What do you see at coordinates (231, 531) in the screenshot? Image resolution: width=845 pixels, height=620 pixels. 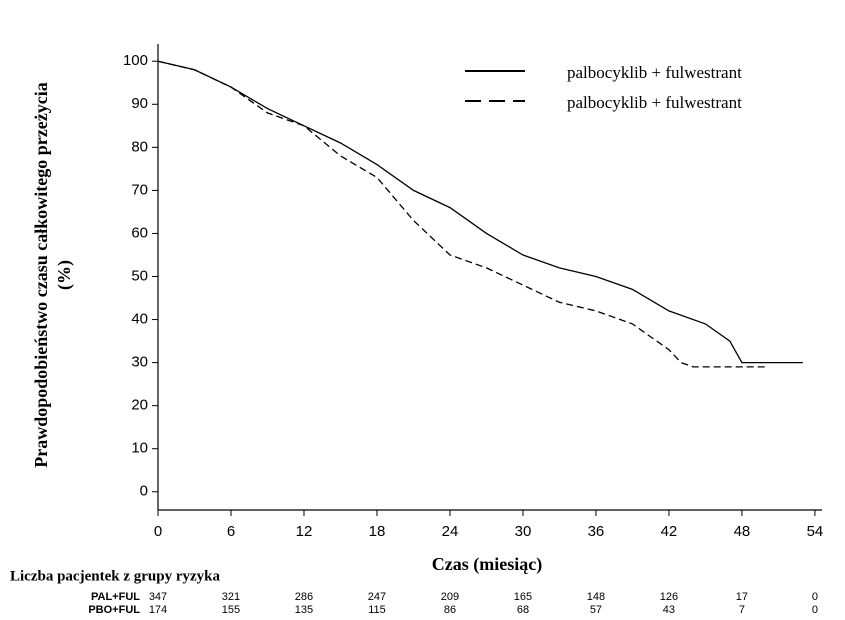 I see `x-tick-label: 6` at bounding box center [231, 531].